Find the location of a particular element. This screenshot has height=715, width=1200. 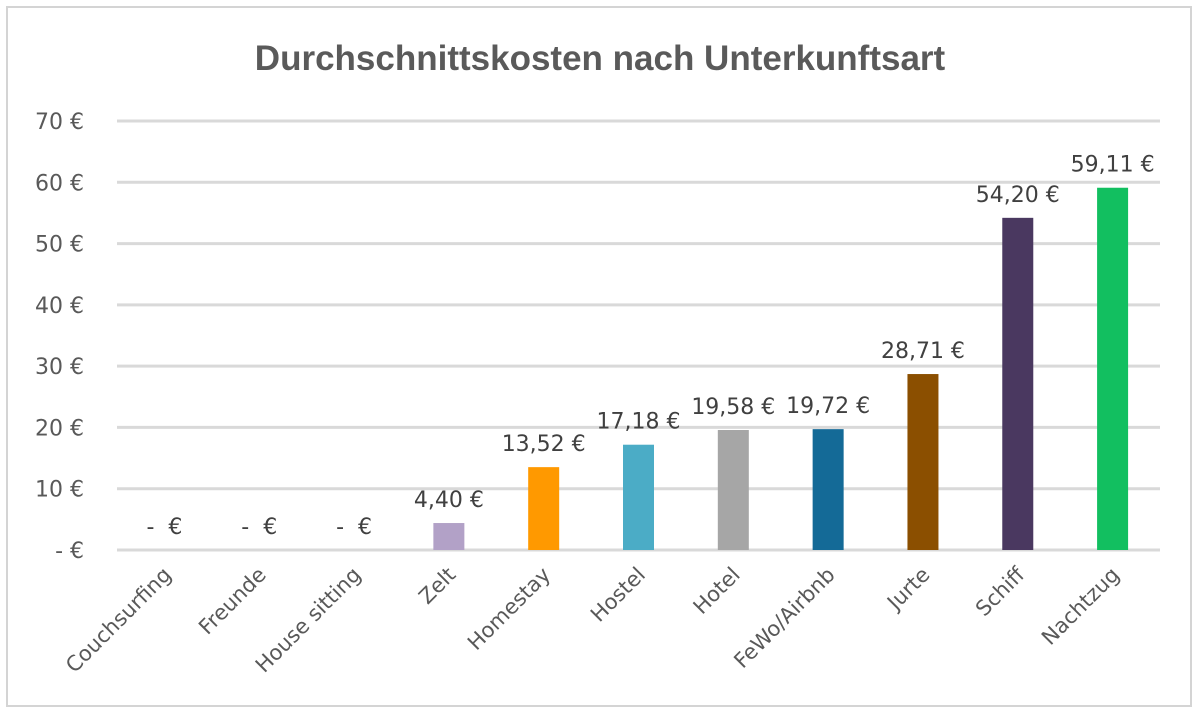

chart-title: Durchschnittskosten nach Unterkunftsart is located at coordinates (600, 58).